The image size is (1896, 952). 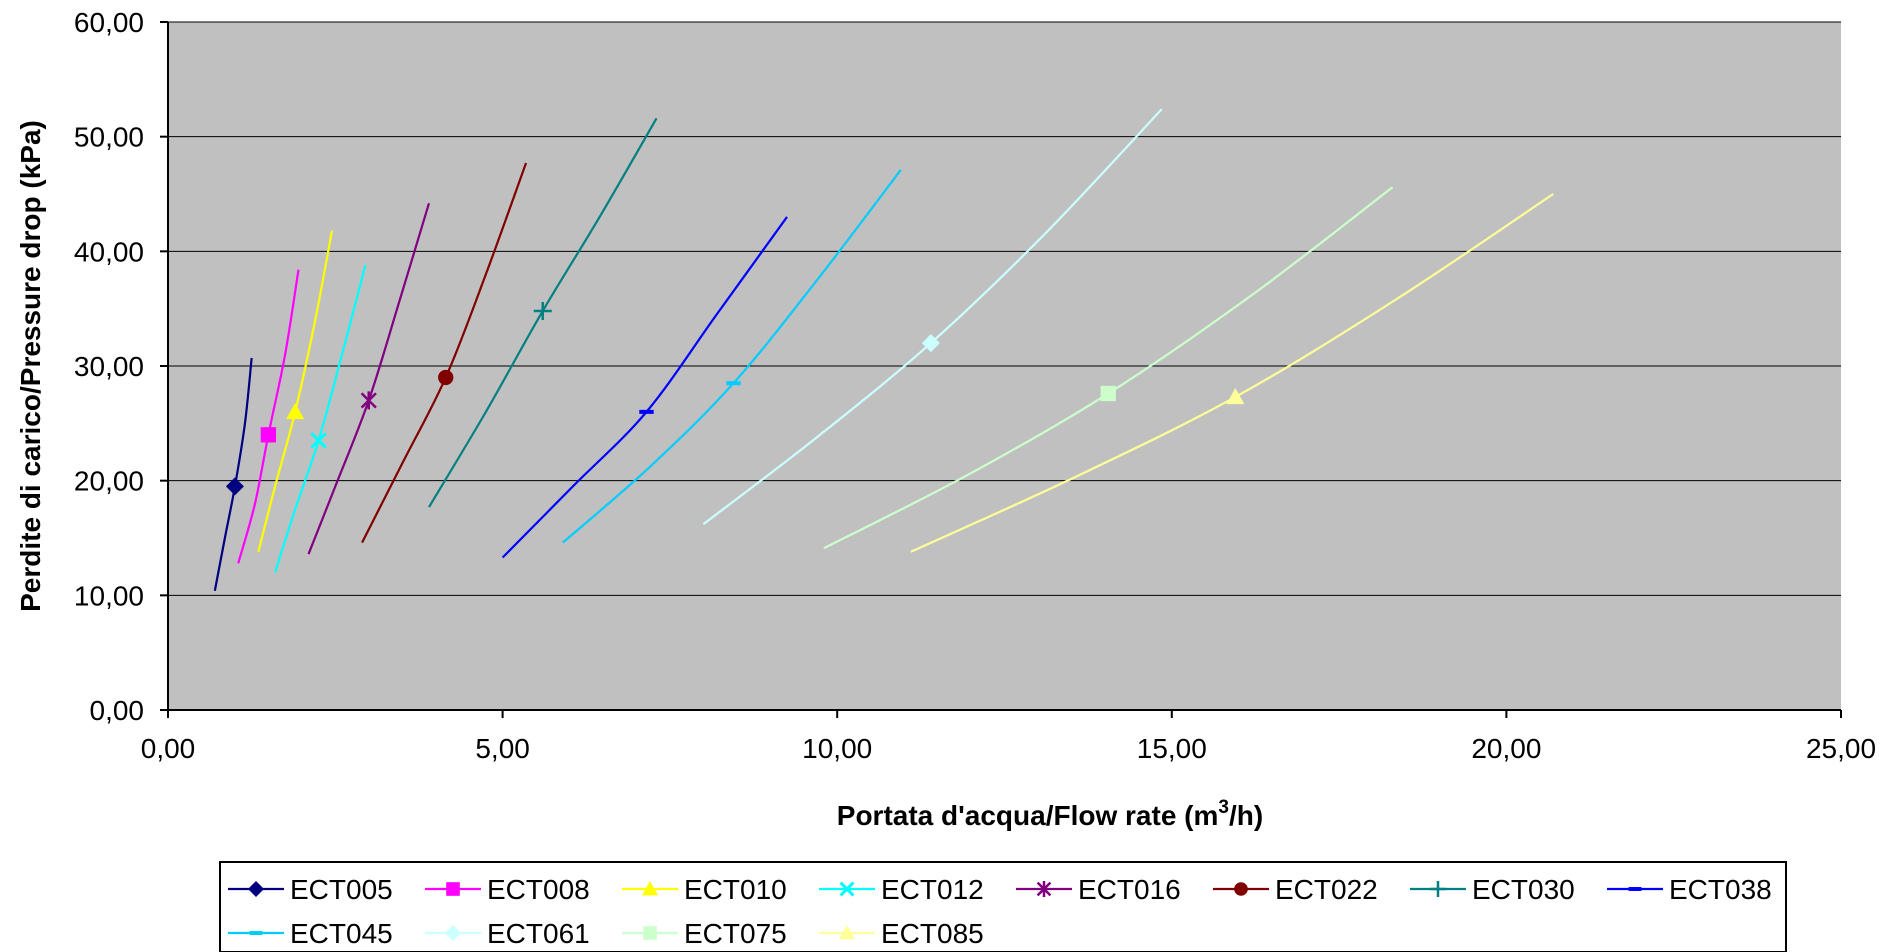 I want to click on legend-marker-ect030, so click(x=1438, y=889).